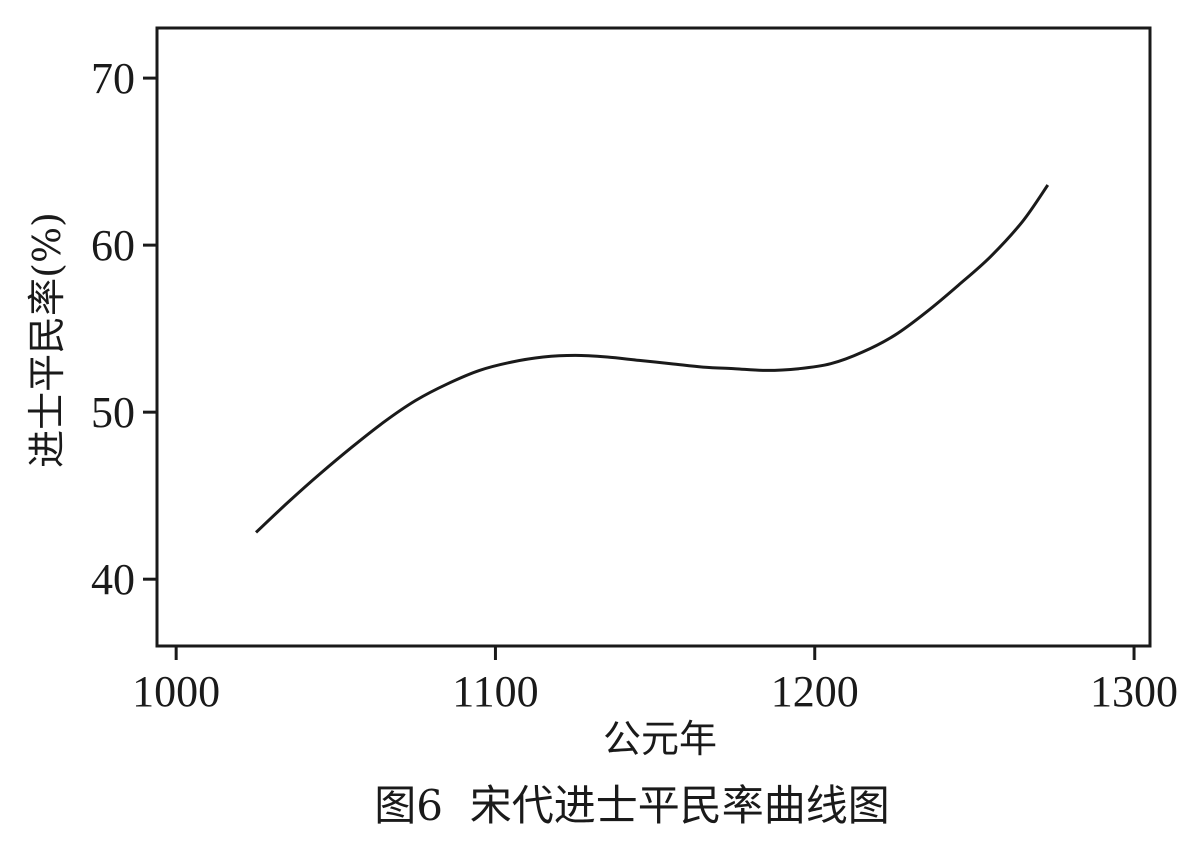 The height and width of the screenshot is (844, 1195). I want to click on y-tick-label: 70, so click(113, 78).